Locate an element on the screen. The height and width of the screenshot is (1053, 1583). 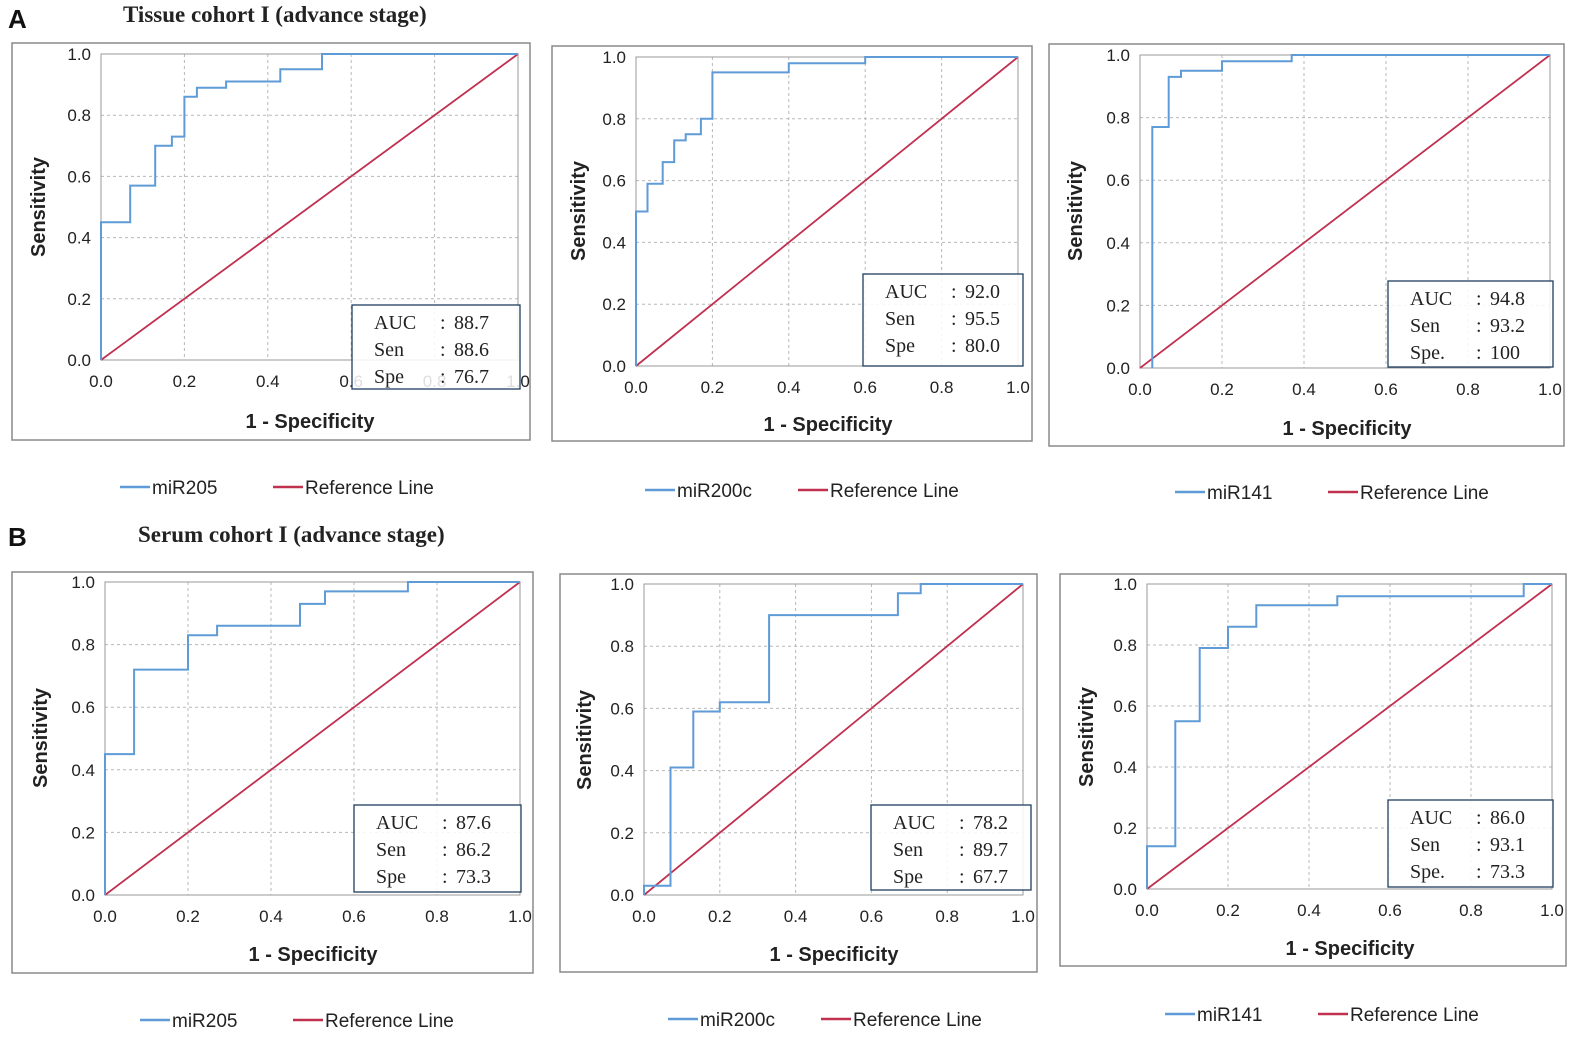
stat-value-spe: 80.0 is located at coordinates (982, 346).